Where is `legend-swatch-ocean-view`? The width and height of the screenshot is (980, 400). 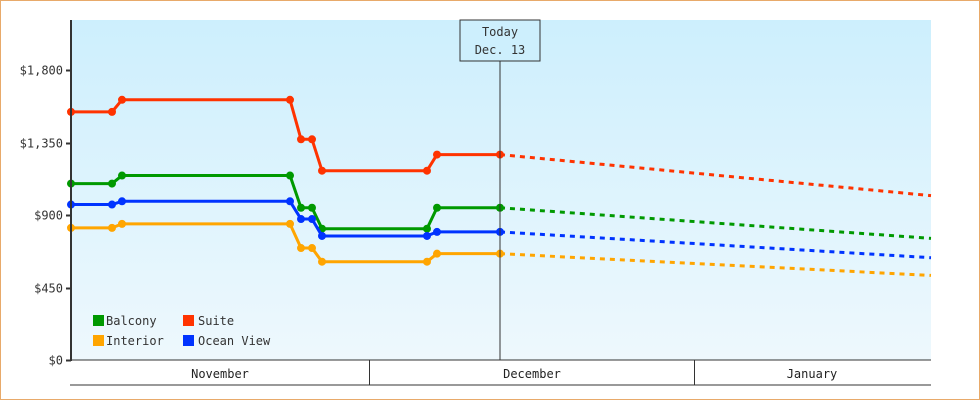 legend-swatch-ocean-view is located at coordinates (188, 340).